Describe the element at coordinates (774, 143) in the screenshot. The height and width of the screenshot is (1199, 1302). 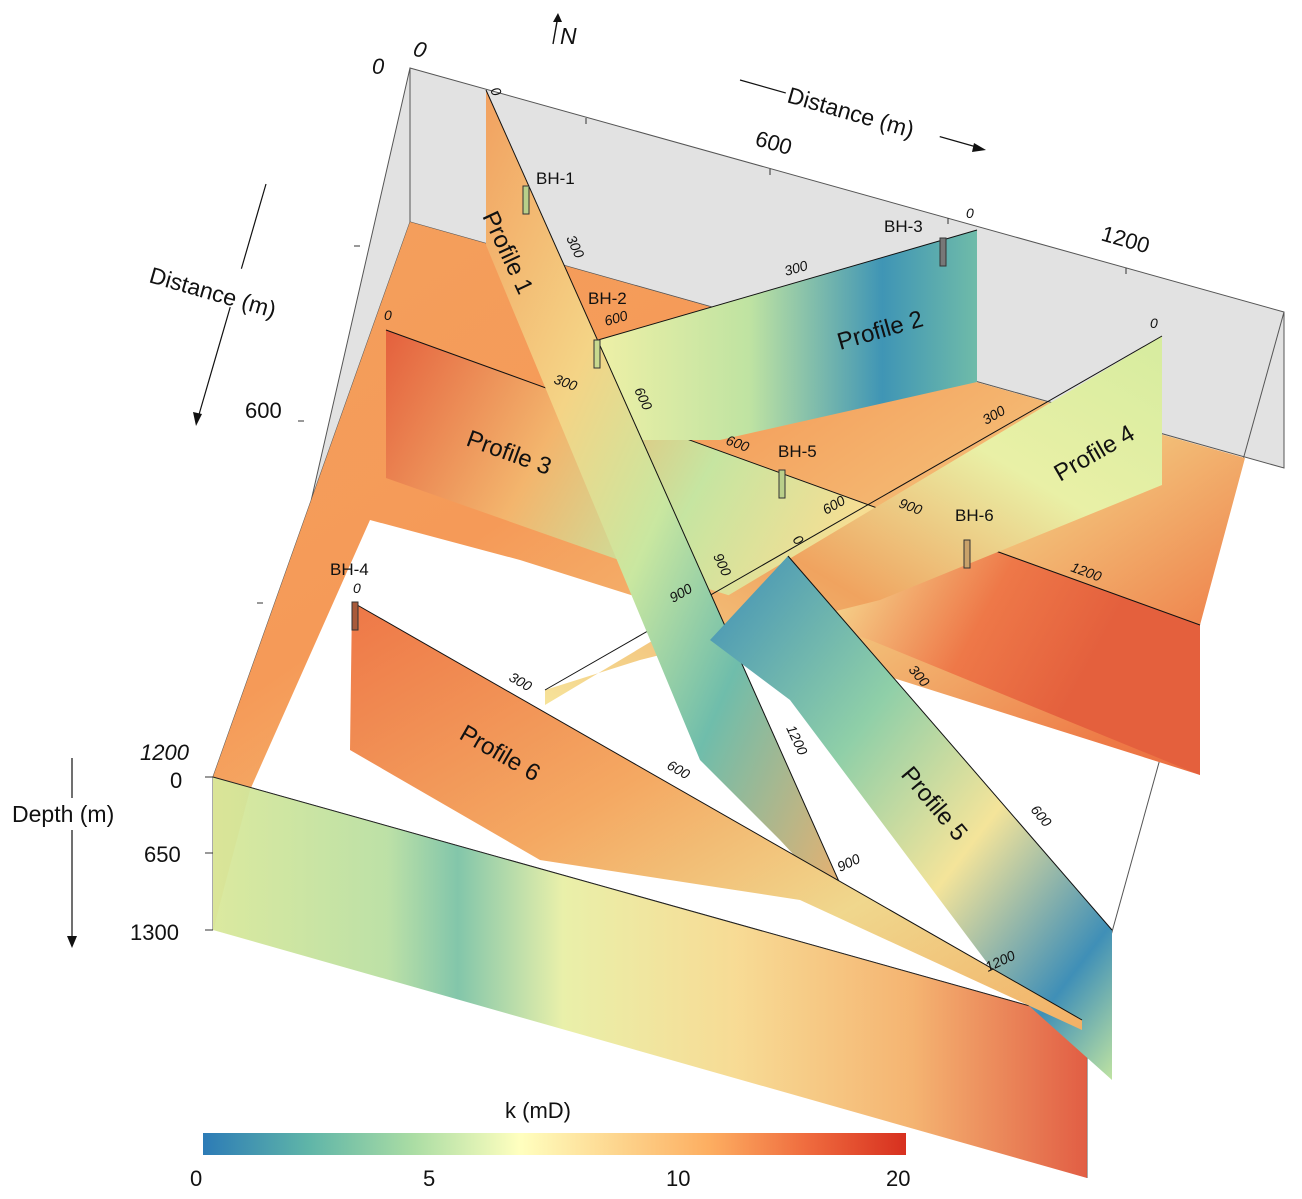
I see `top-tick-600: 600` at that location.